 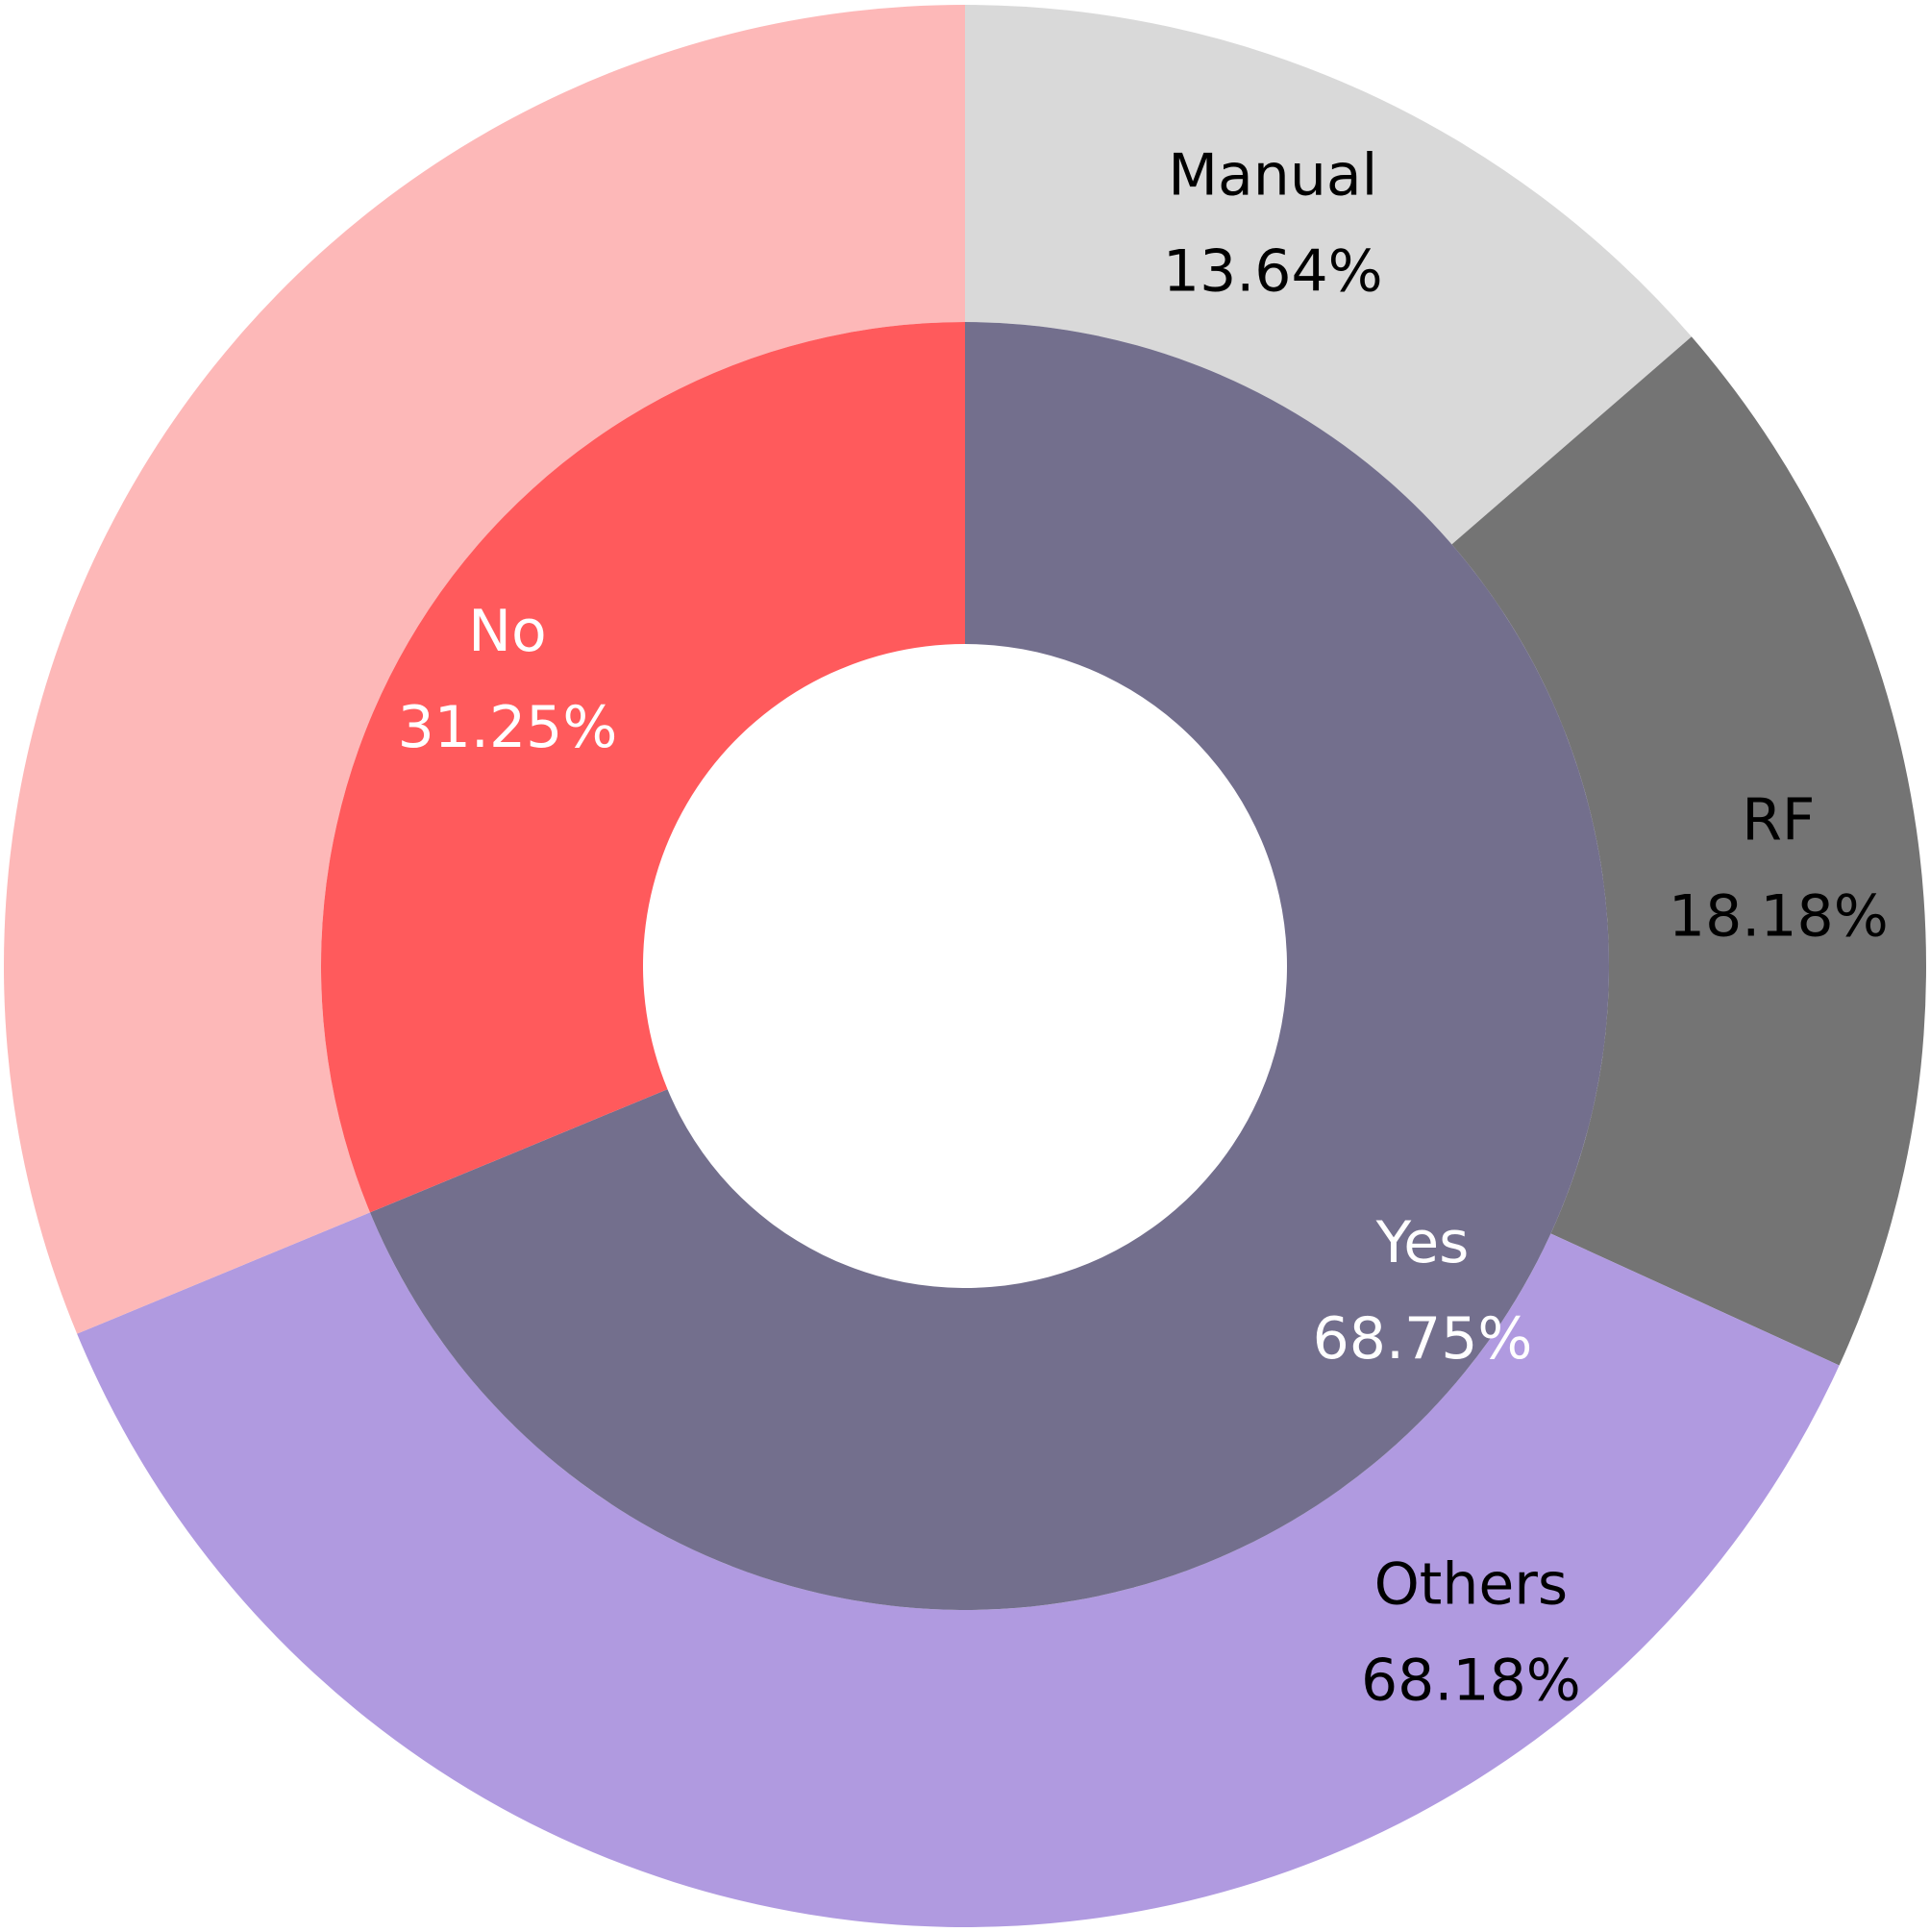 I want to click on outer-value-others: 68.18%, so click(x=1471, y=1681).